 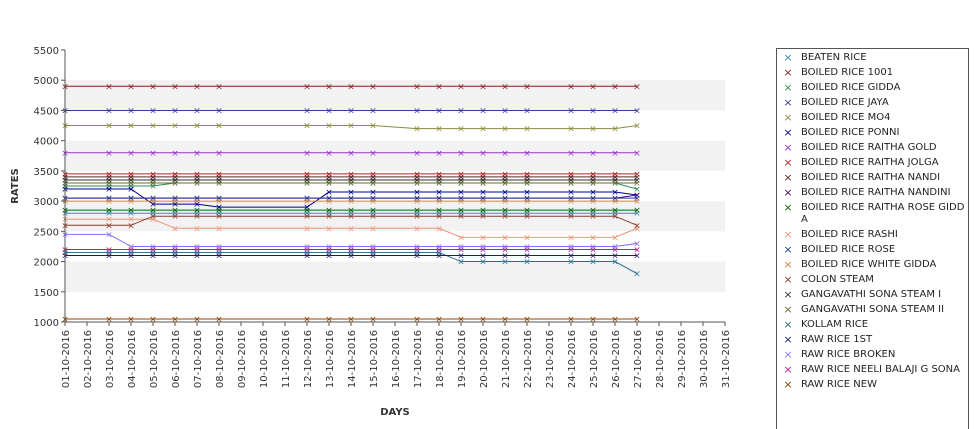 What do you see at coordinates (395, 276) in the screenshot?
I see `grid-band` at bounding box center [395, 276].